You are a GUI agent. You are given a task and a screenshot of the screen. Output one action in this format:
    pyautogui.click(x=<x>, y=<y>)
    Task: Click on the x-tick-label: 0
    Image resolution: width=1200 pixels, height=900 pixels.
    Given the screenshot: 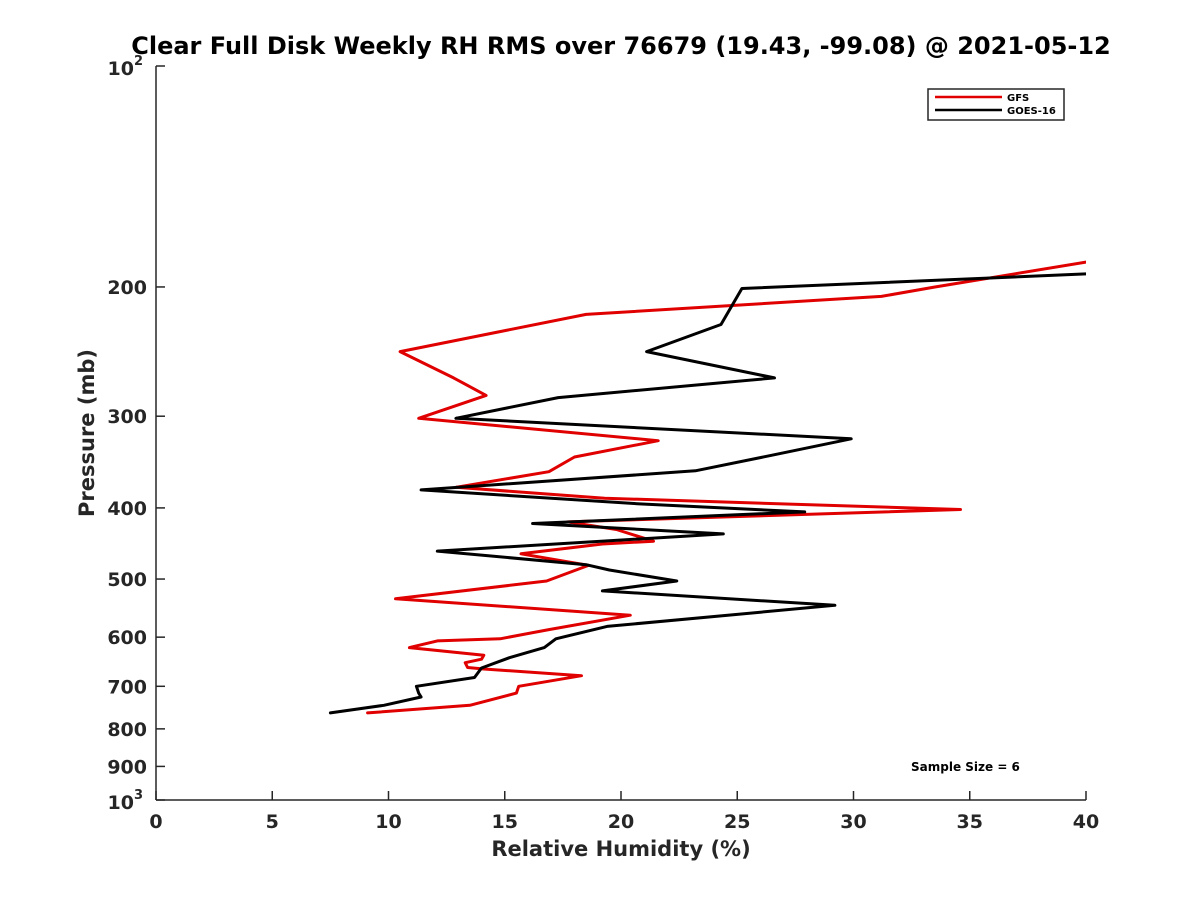 What is the action you would take?
    pyautogui.click(x=155, y=822)
    